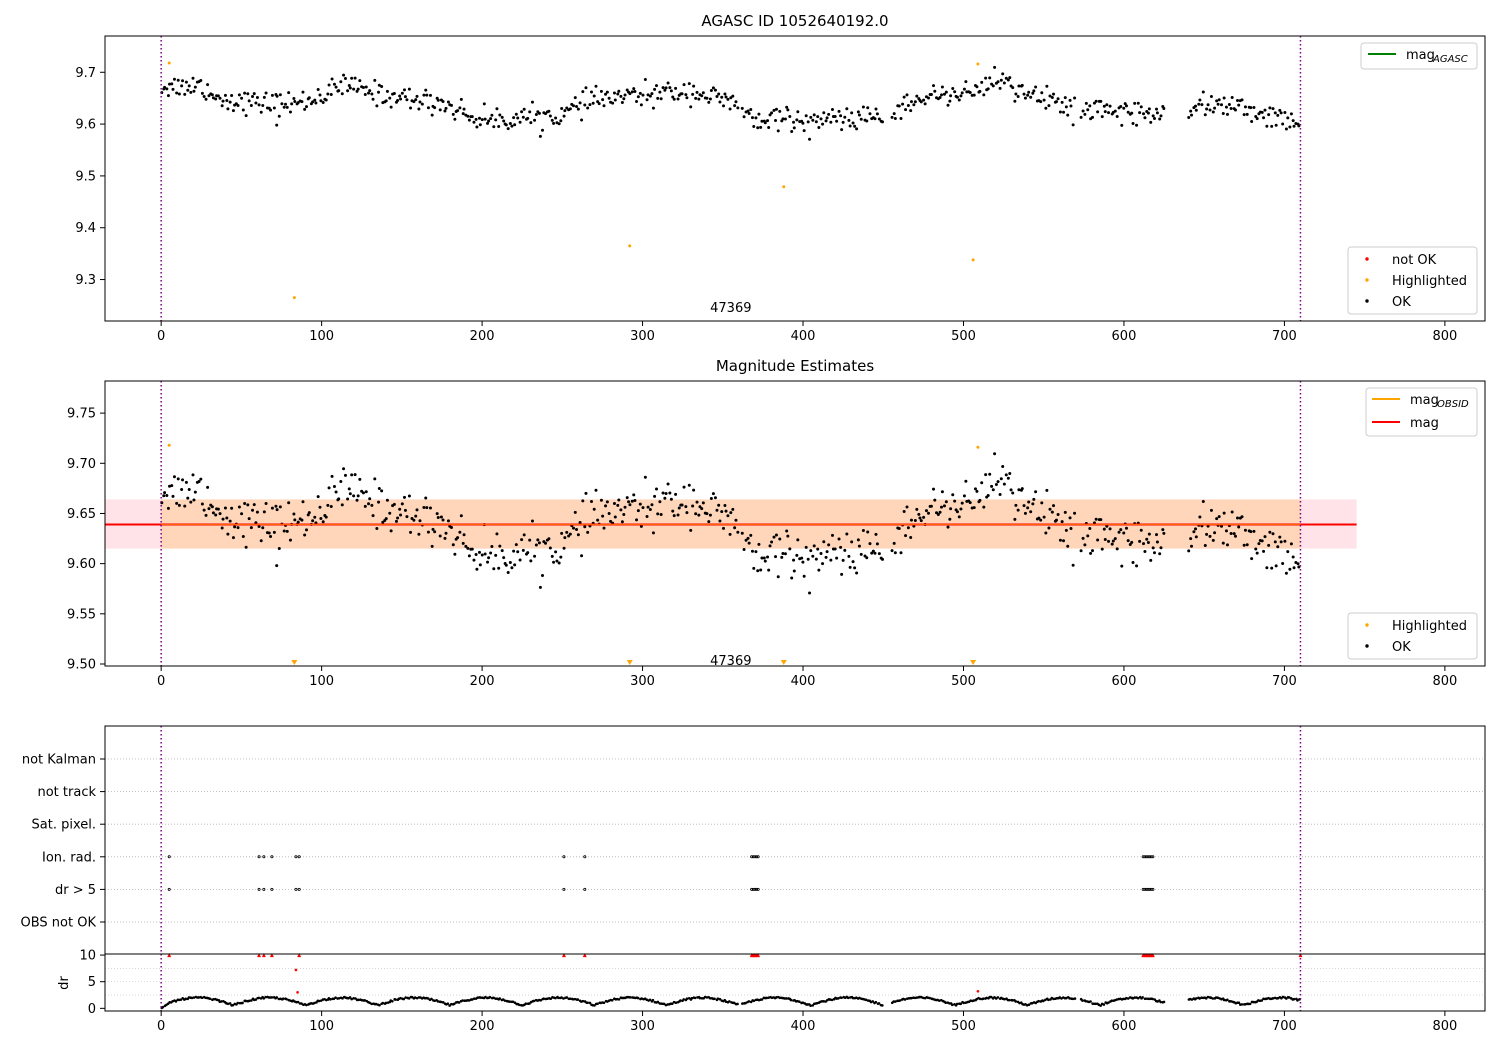  I want to click on x-tick-label: 0, so click(161, 1026).